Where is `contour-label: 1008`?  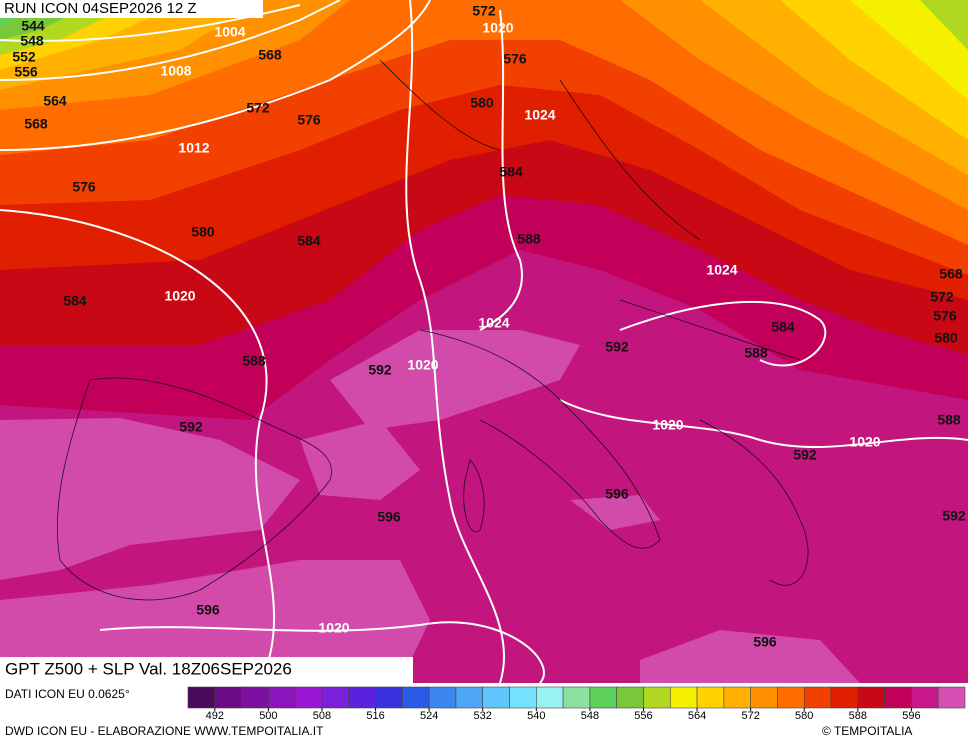
contour-label: 1008 is located at coordinates (175, 71).